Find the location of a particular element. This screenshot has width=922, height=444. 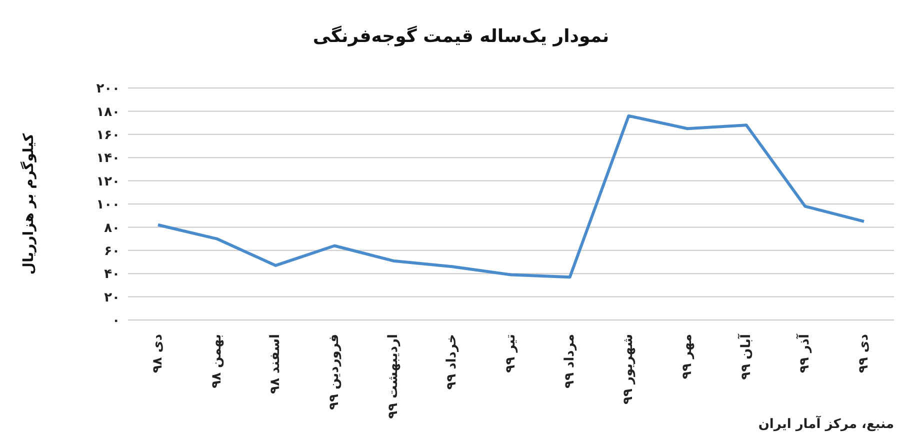

x-tick-label: تیر ۹۹ is located at coordinates (511, 353).